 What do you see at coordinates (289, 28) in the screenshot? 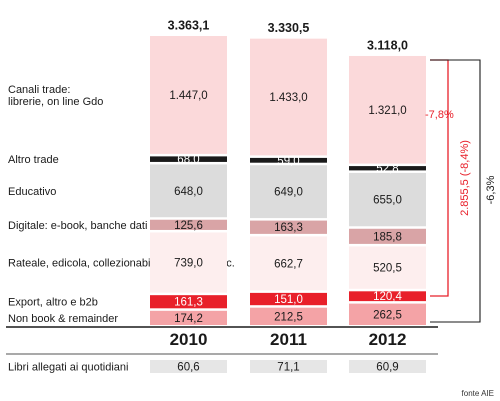
I see `total-label: 3.330,5` at bounding box center [289, 28].